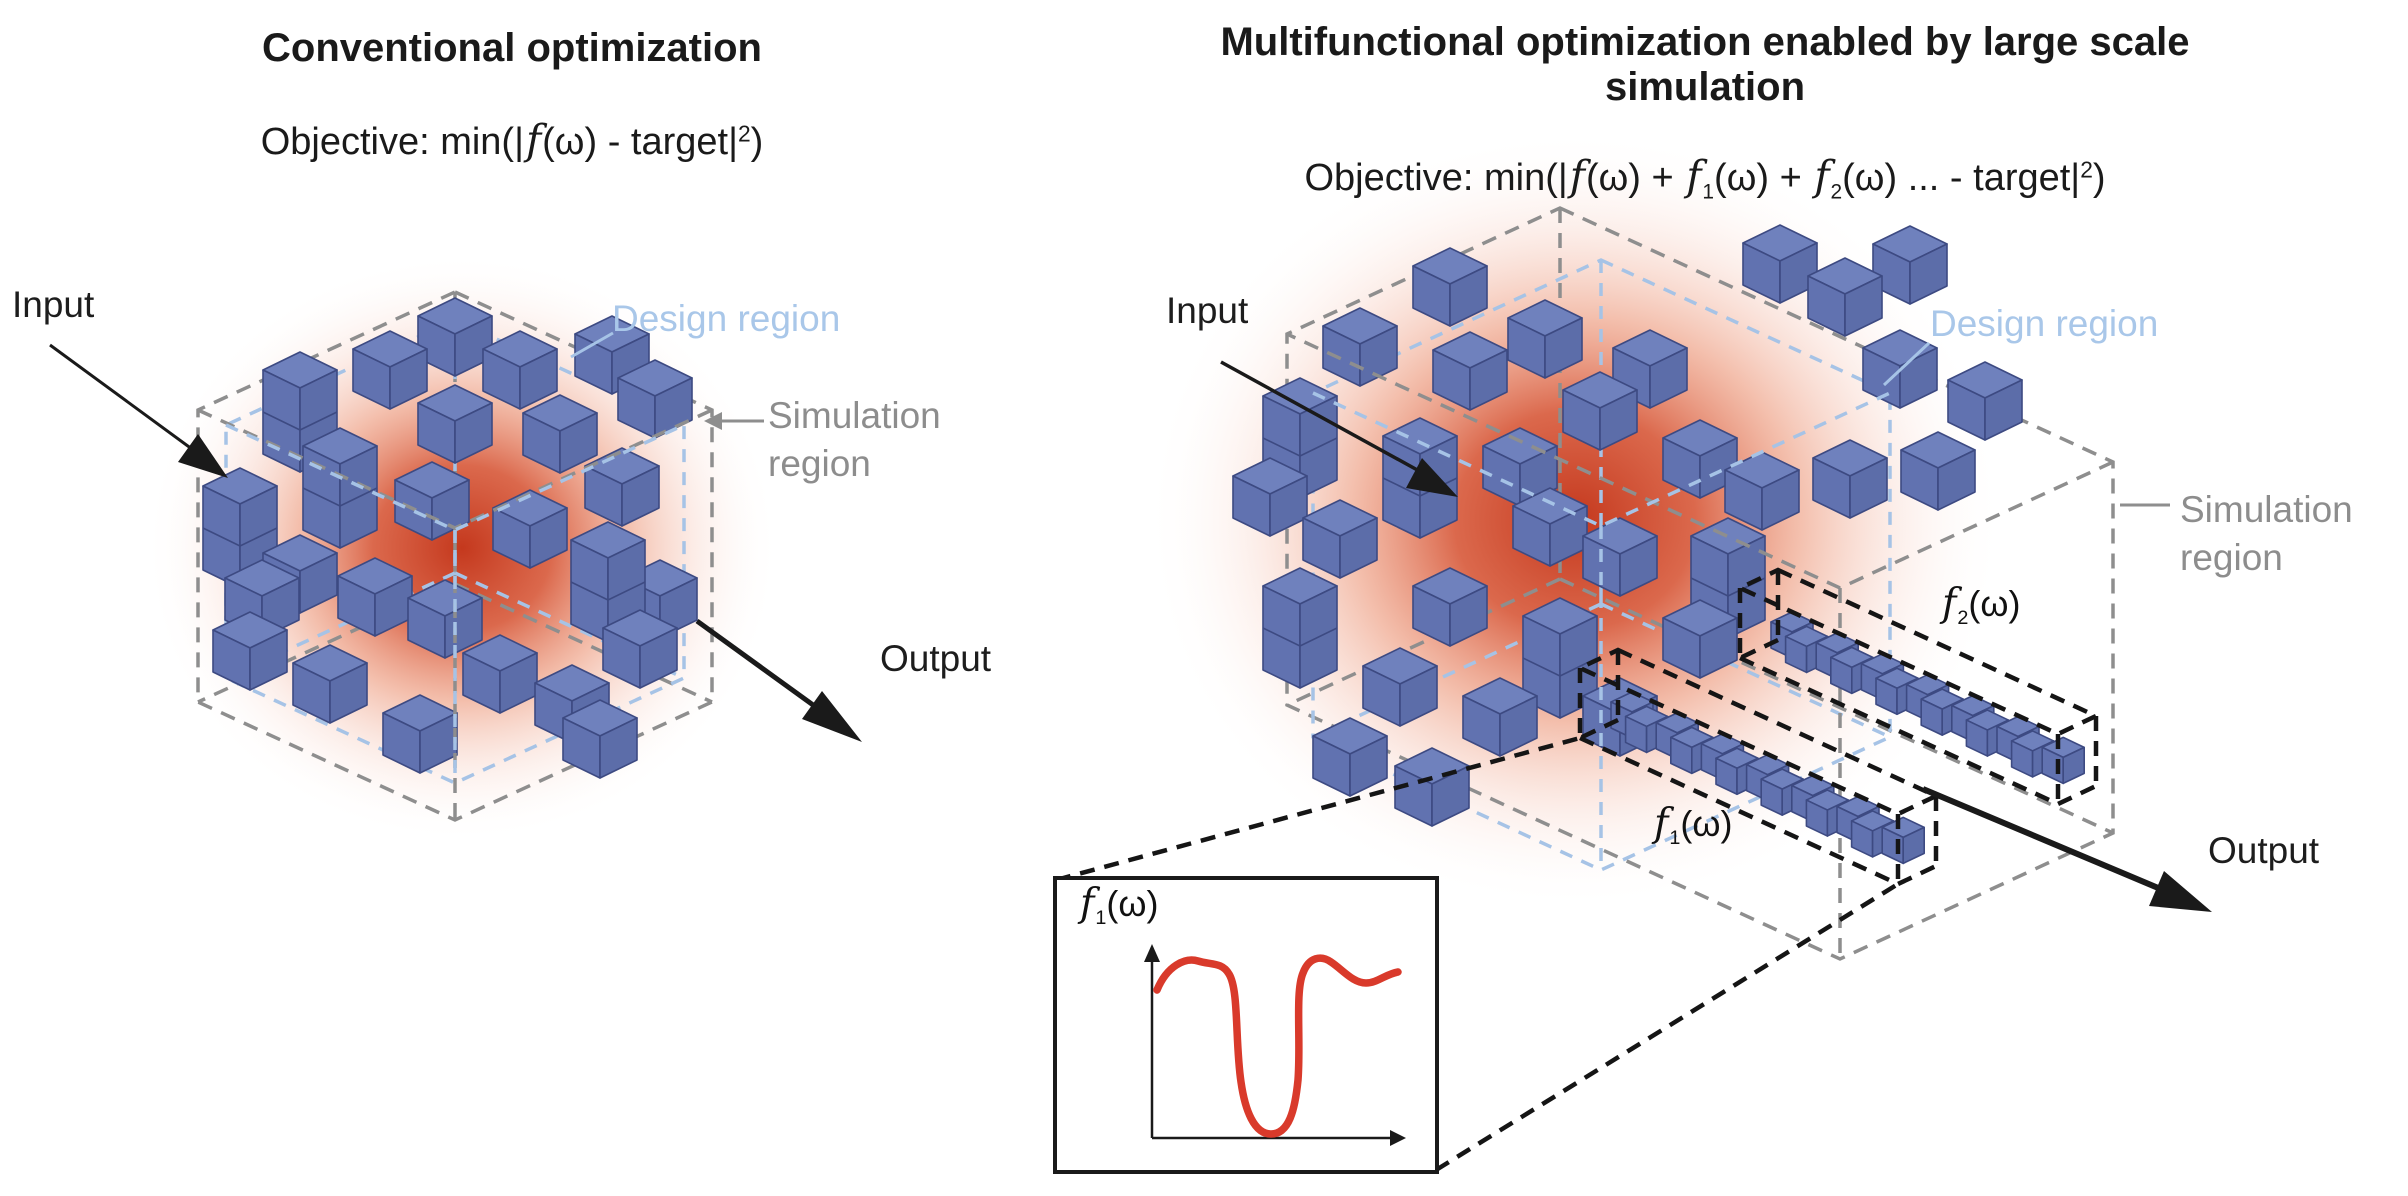  I want to click on left-input-label: Input, so click(53, 304).